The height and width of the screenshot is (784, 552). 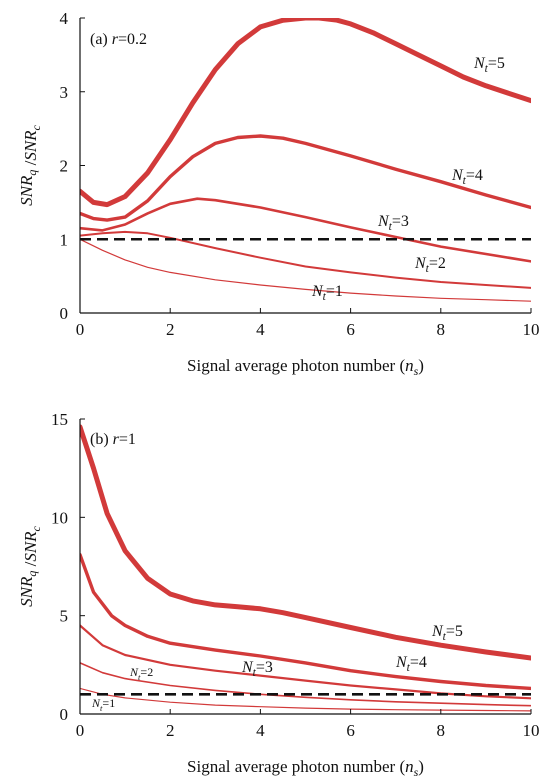 What do you see at coordinates (257, 669) in the screenshot?
I see `series-label-b-nt3: Nt=3` at bounding box center [257, 669].